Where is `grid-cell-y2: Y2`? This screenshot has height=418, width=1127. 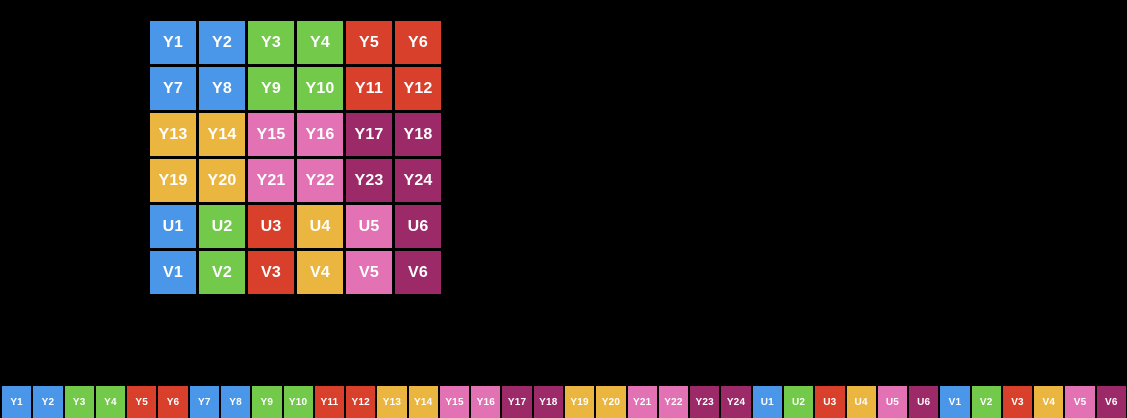 grid-cell-y2: Y2 is located at coordinates (222, 42).